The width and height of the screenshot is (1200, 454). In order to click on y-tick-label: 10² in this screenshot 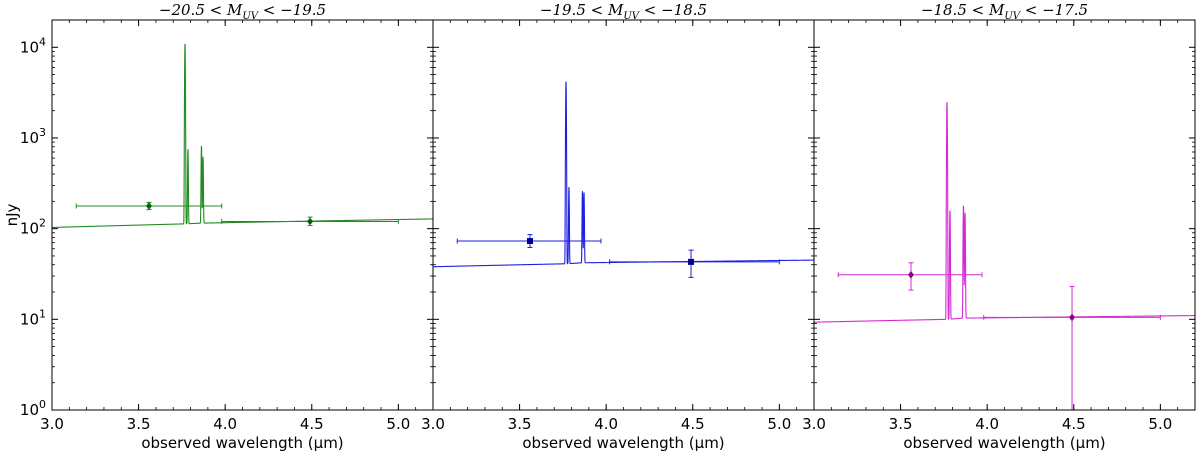, I will do `click(33, 227)`.